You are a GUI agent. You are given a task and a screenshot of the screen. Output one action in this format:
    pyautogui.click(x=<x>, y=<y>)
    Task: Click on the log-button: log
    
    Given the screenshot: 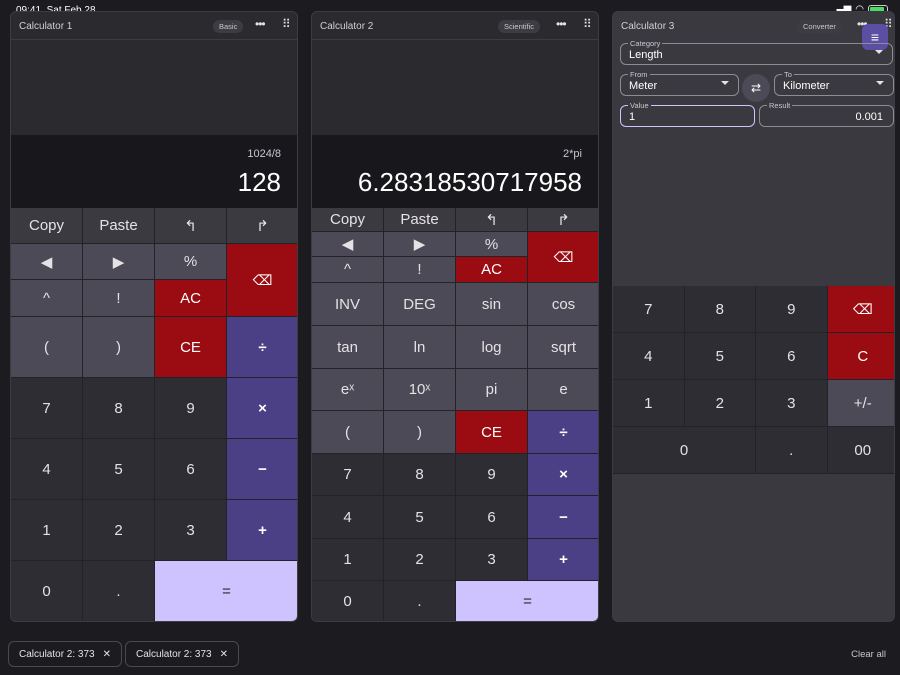 What is the action you would take?
    pyautogui.click(x=492, y=347)
    